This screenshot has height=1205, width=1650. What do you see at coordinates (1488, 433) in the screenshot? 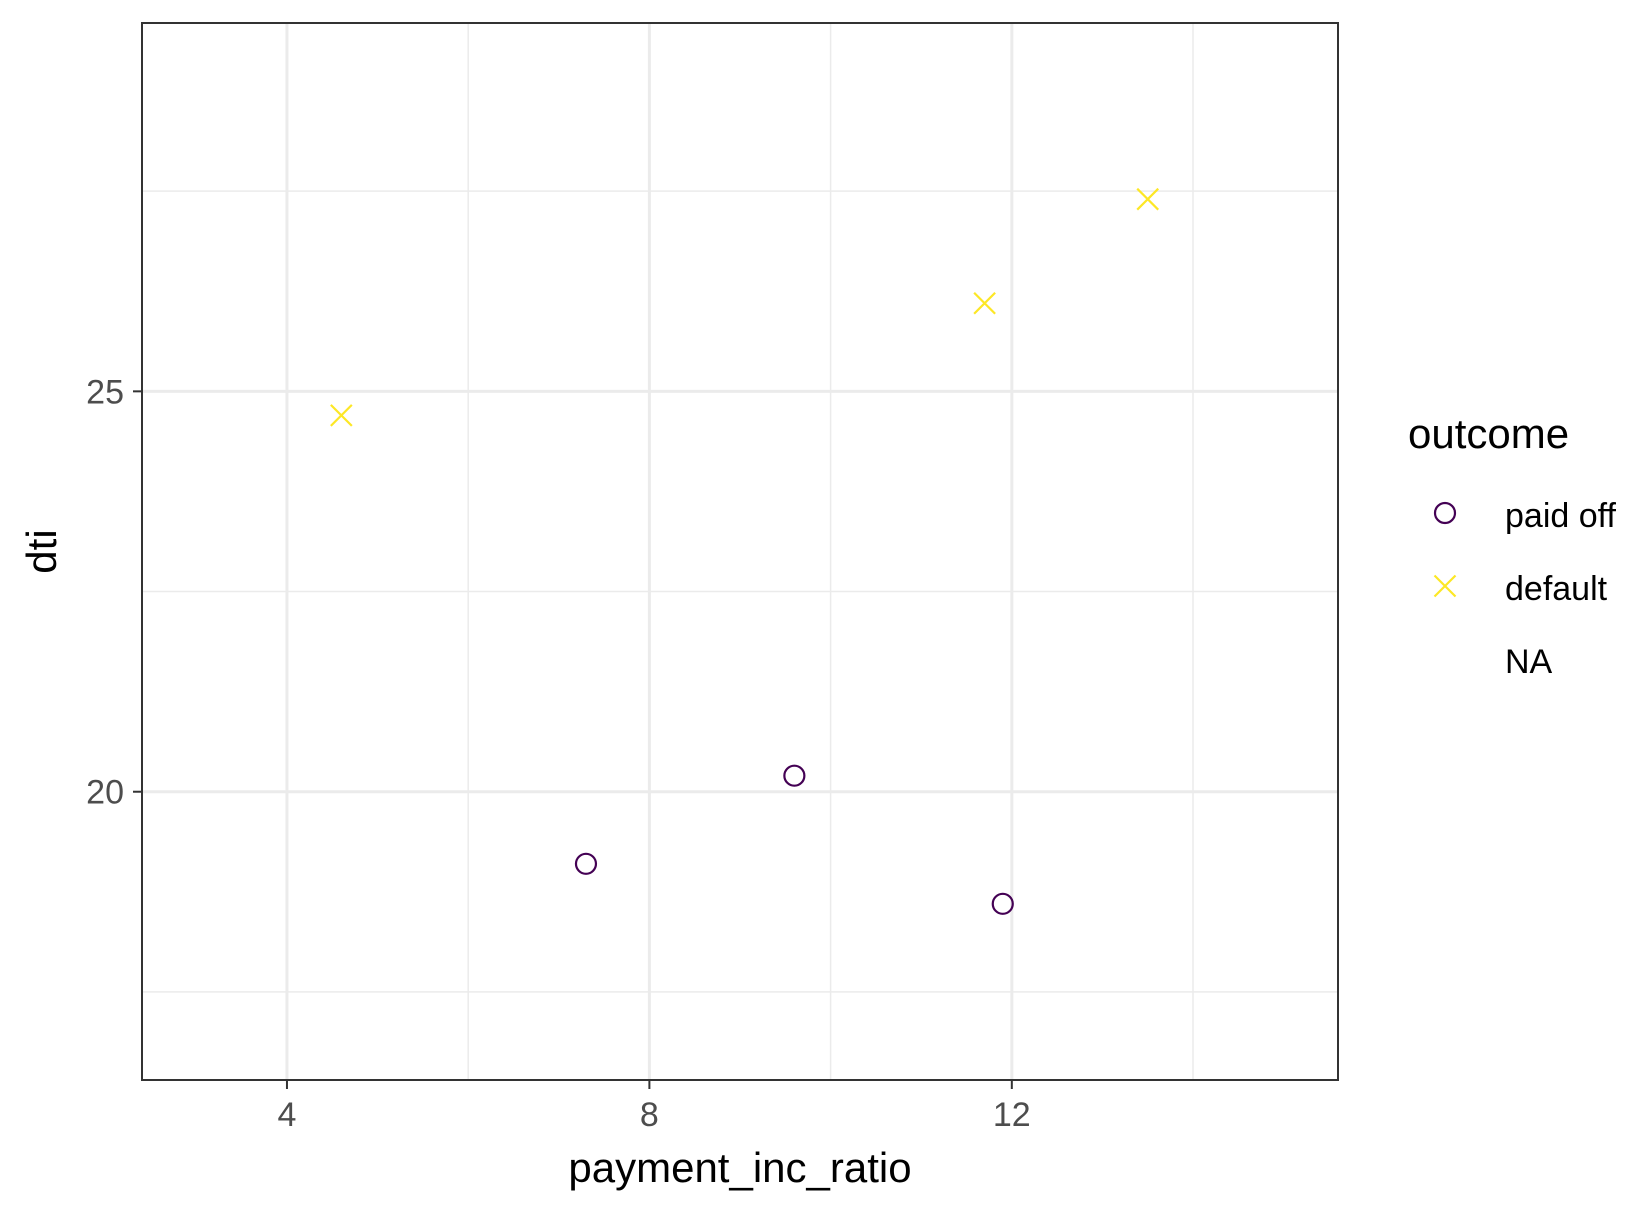
I see `legend-title: outcome` at bounding box center [1488, 433].